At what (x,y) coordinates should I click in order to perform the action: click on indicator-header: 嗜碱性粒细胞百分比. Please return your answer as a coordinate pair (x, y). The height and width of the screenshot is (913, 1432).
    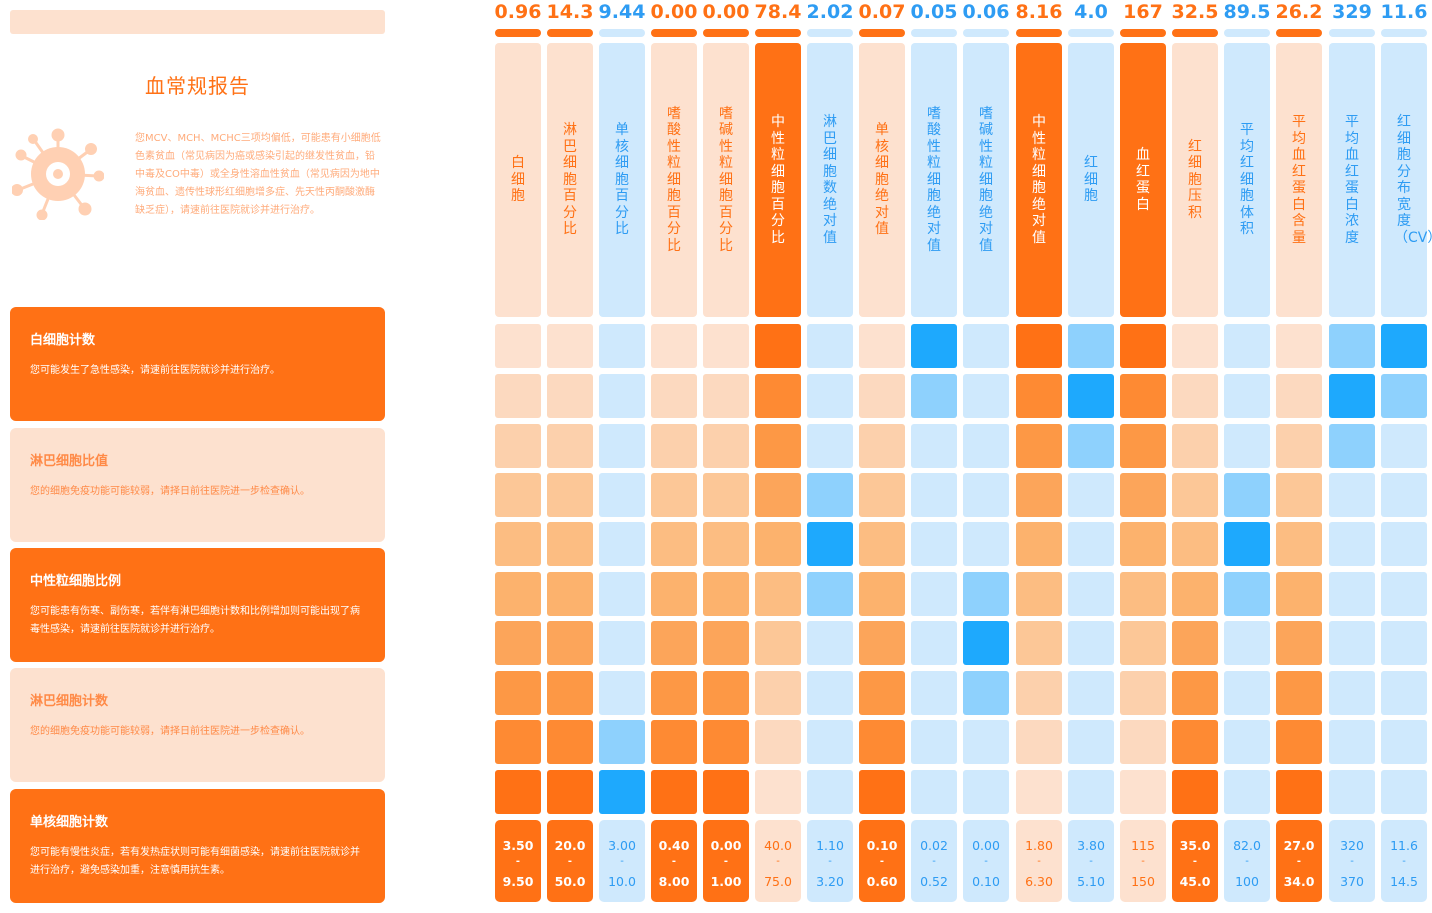
    Looking at the image, I should click on (726, 180).